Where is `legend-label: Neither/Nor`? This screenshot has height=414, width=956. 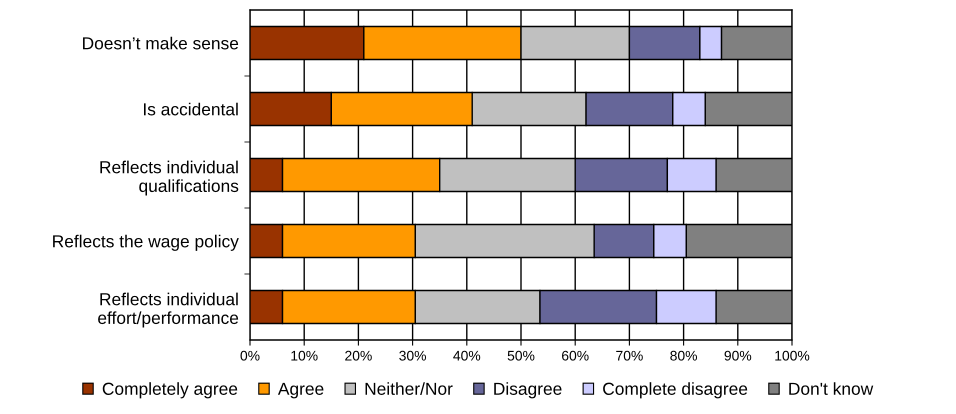
legend-label: Neither/Nor is located at coordinates (409, 388).